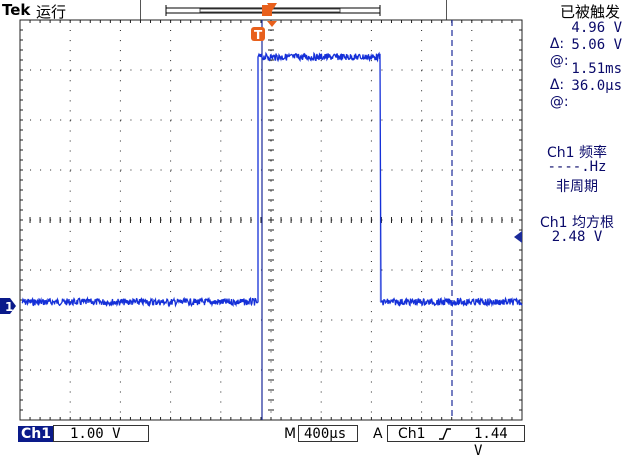 Image resolution: width=626 pixels, height=460 pixels. Describe the element at coordinates (267, 22) in the screenshot. I see `trigger-position-marker: T` at that location.